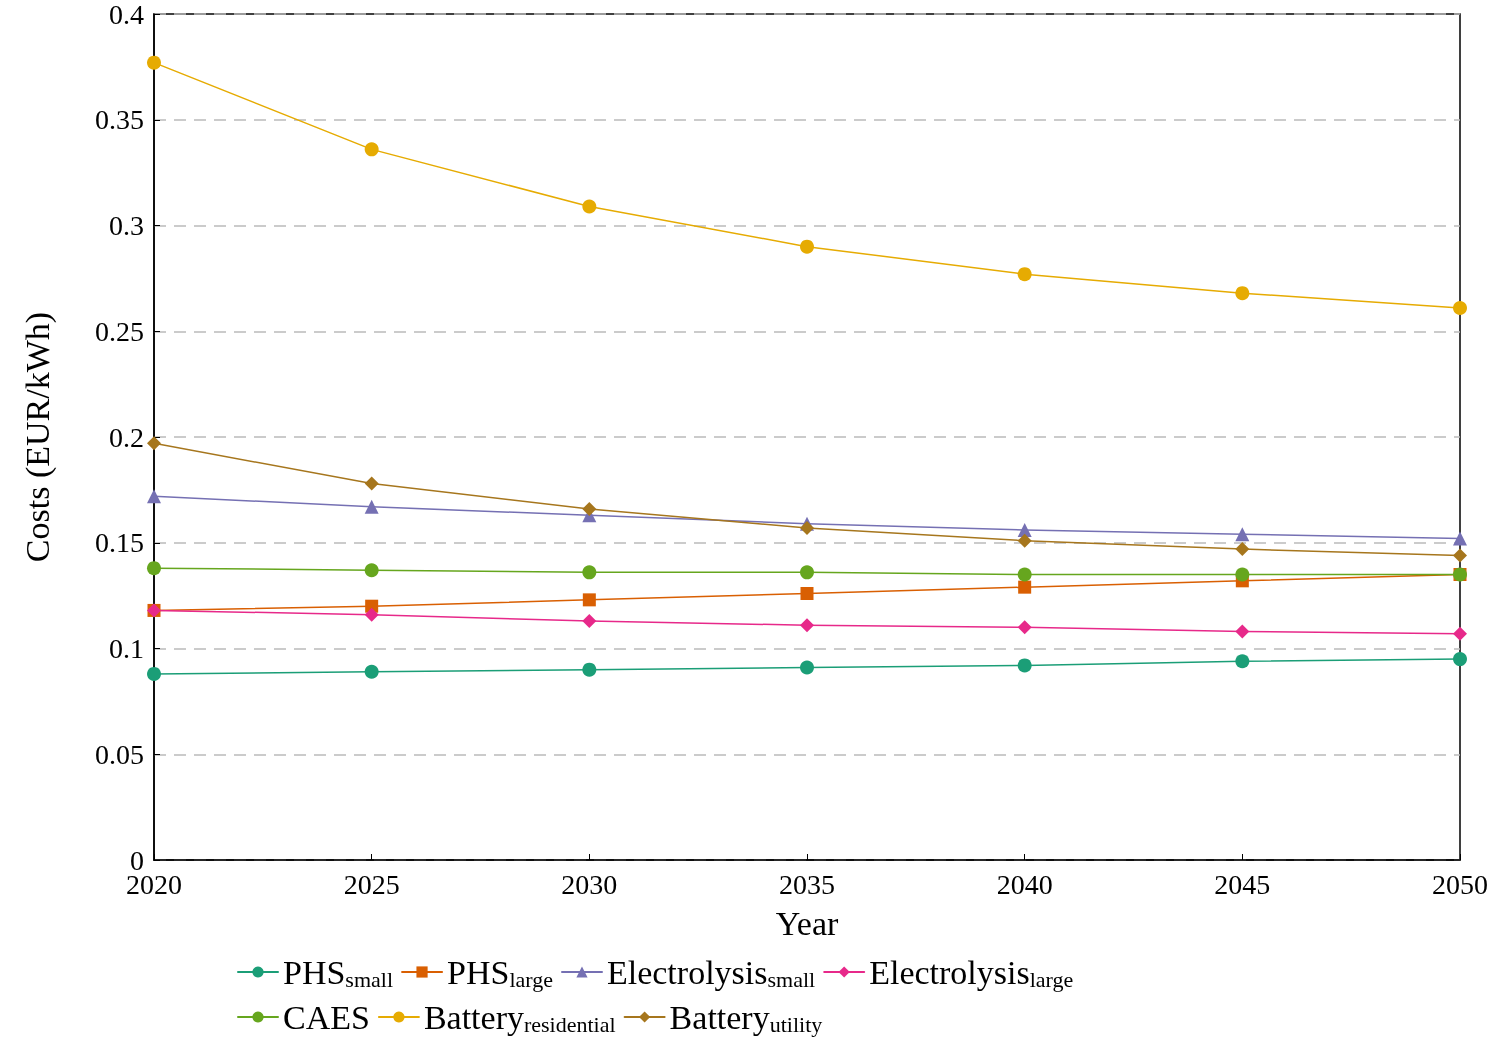 The image size is (1498, 1045). Describe the element at coordinates (1242, 884) in the screenshot. I see `x-tick-label: 2045` at that location.